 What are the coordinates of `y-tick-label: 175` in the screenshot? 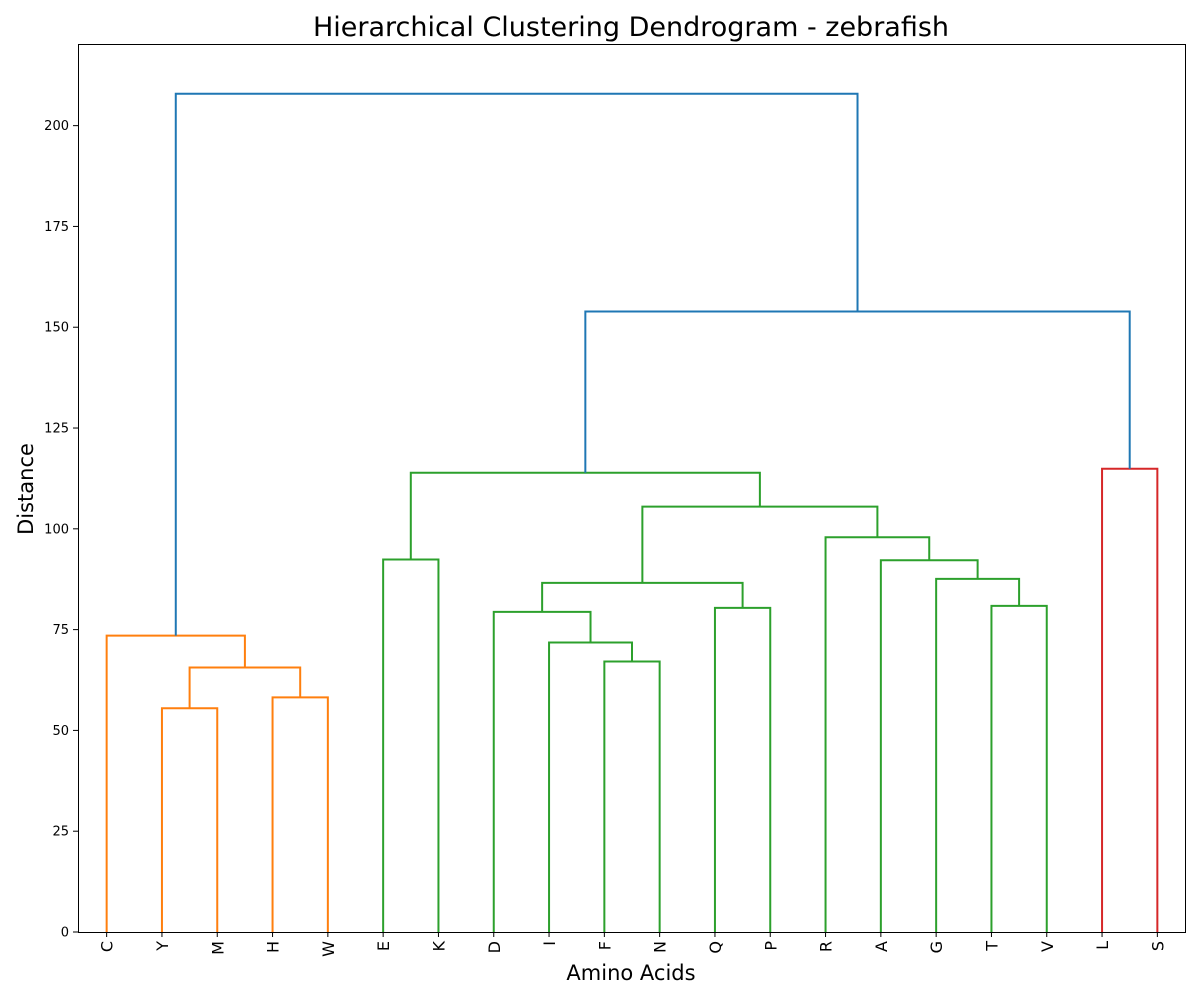 It's located at (56, 227).